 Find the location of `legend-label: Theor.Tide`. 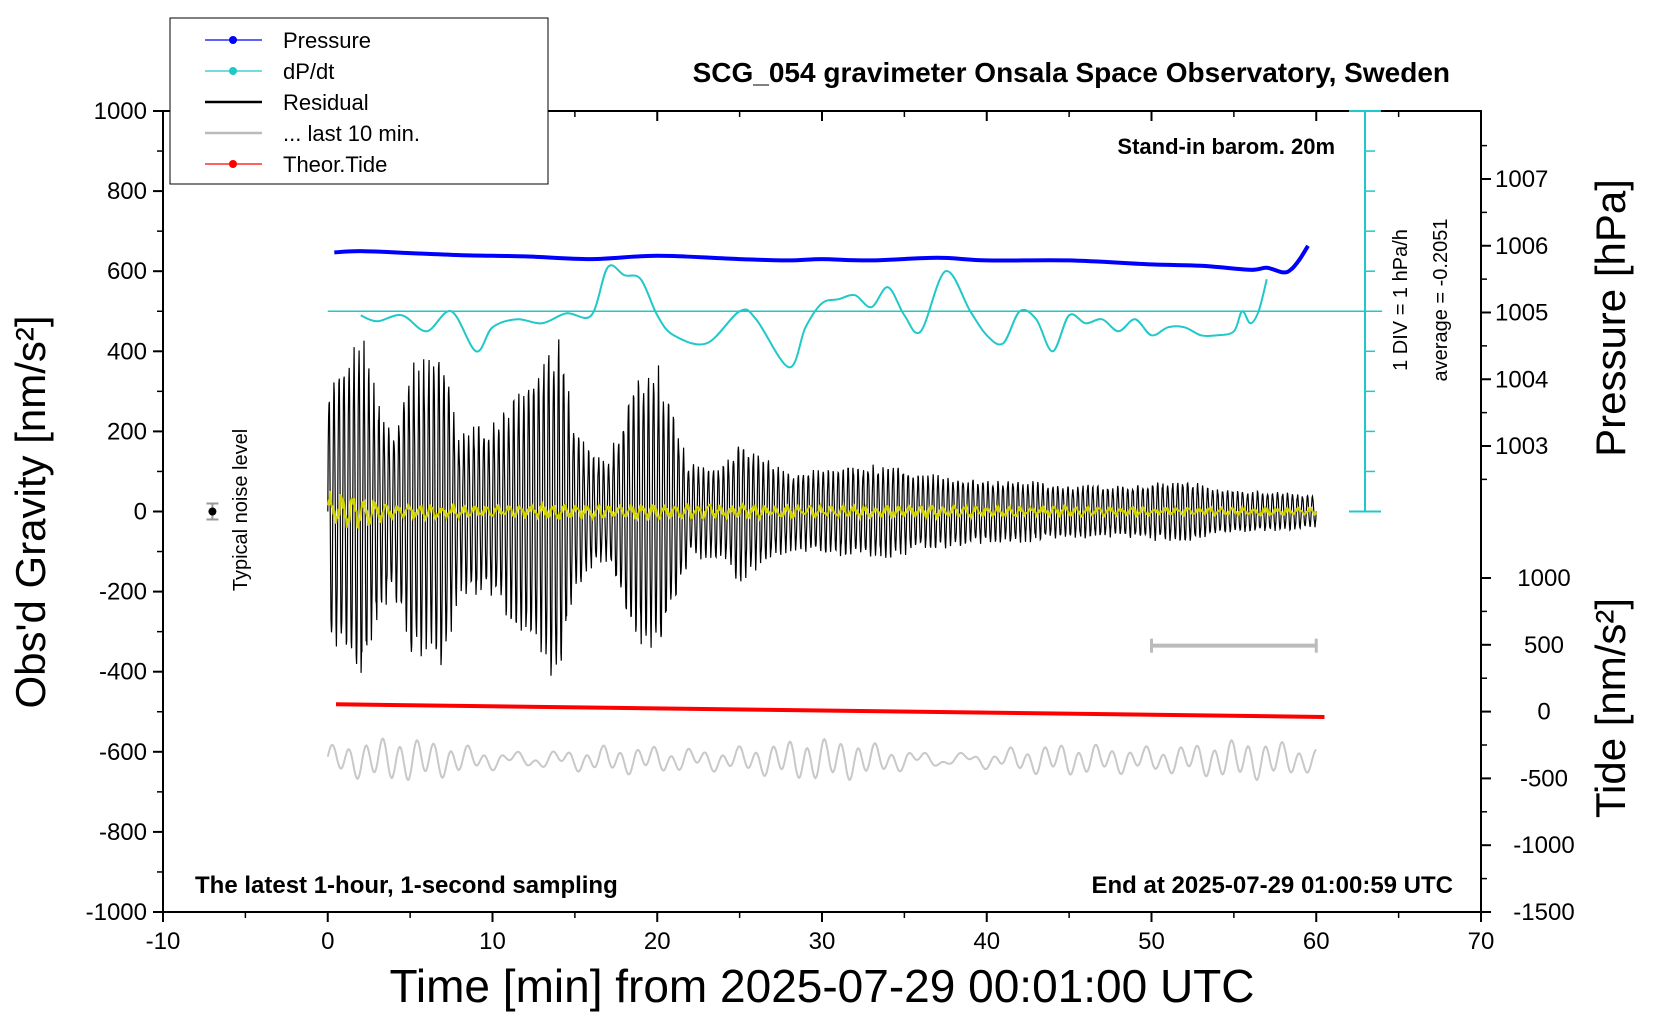

legend-label: Theor.Tide is located at coordinates (335, 164).